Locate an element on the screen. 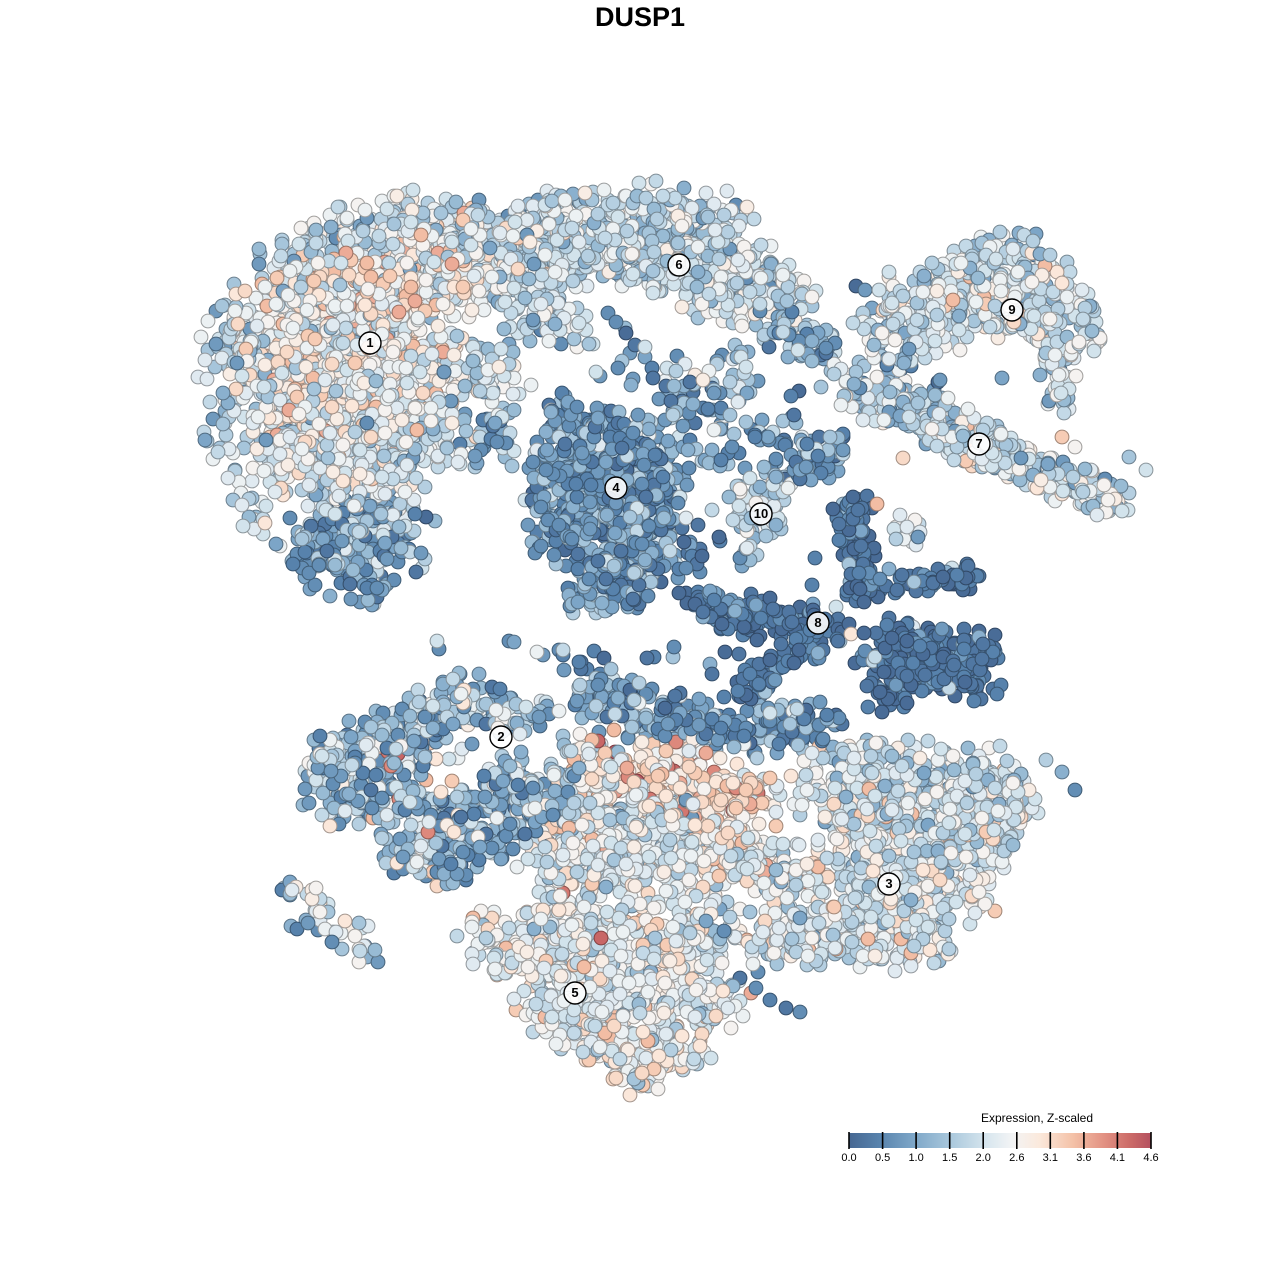  svg-text: DUSP1 is located at coordinates (640, 17).